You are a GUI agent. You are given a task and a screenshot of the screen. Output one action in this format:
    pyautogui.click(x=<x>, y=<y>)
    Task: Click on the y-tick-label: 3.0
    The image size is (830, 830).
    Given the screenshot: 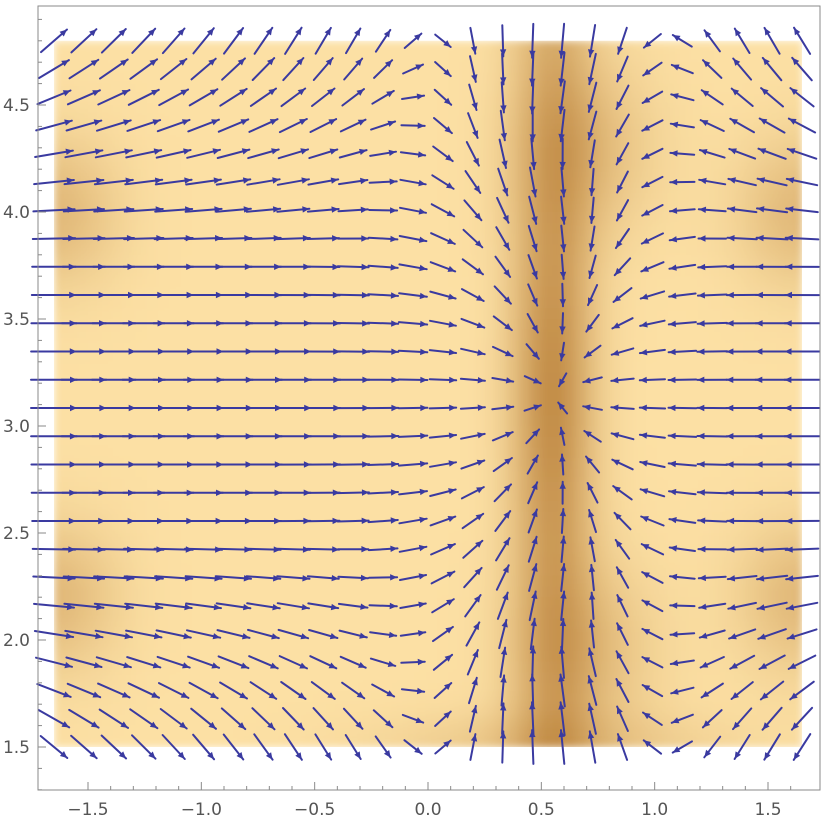 What is the action you would take?
    pyautogui.click(x=16, y=427)
    